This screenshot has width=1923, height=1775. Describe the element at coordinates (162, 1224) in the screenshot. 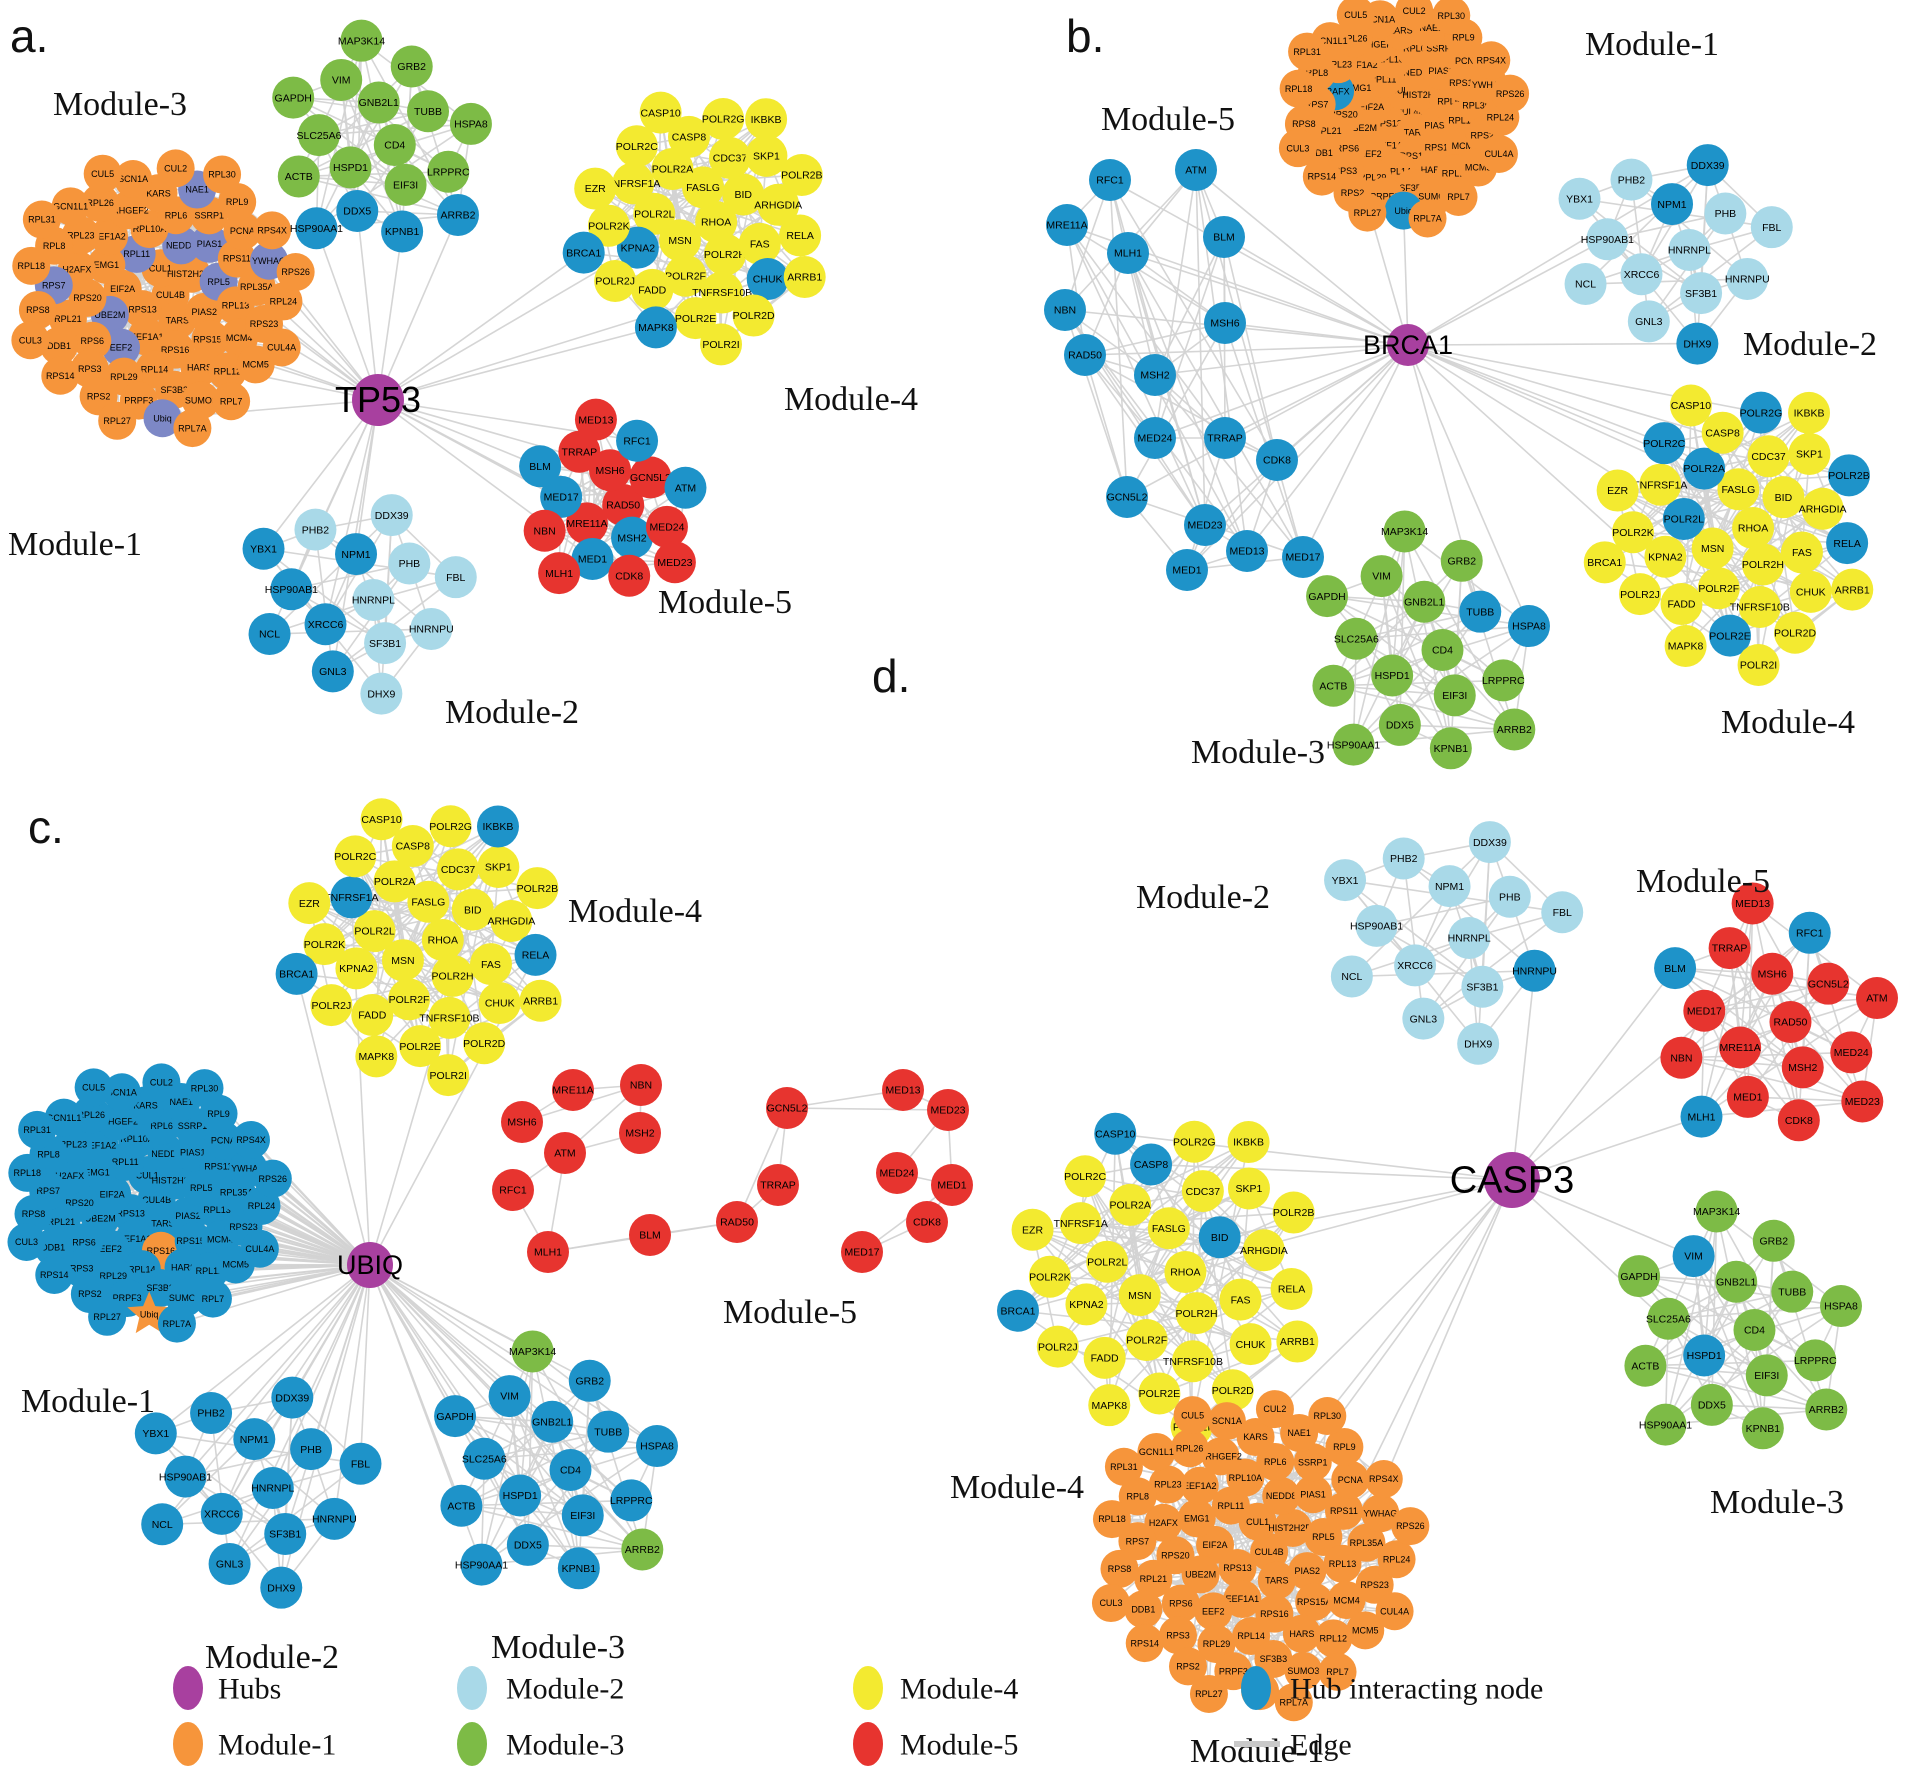

I see `node-label-TARS: TARS` at that location.